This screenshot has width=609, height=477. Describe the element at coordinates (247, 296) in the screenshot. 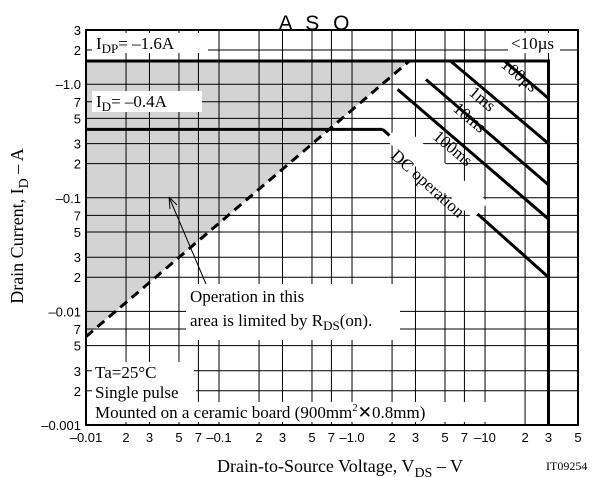

I see `annotation-line1: Operation in this` at that location.